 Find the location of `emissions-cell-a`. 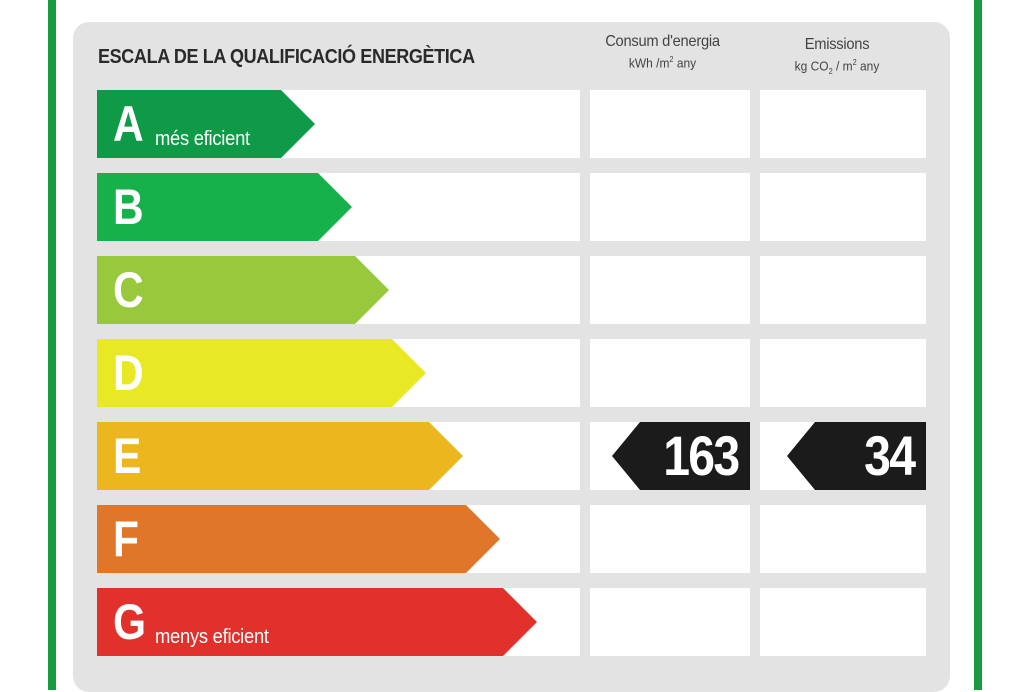

emissions-cell-a is located at coordinates (843, 124).